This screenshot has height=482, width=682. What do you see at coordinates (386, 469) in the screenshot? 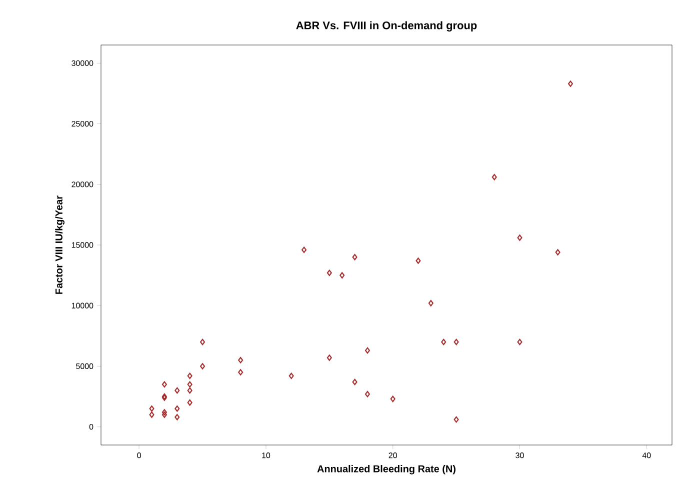
I see `x-axis-title: Annualized Bleeding Rate (N)` at bounding box center [386, 469].